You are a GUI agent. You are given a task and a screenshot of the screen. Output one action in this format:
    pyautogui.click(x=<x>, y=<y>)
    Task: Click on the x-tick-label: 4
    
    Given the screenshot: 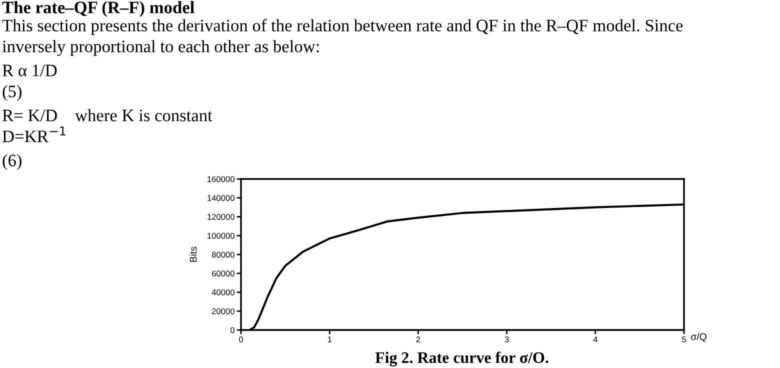 What is the action you would take?
    pyautogui.click(x=595, y=339)
    